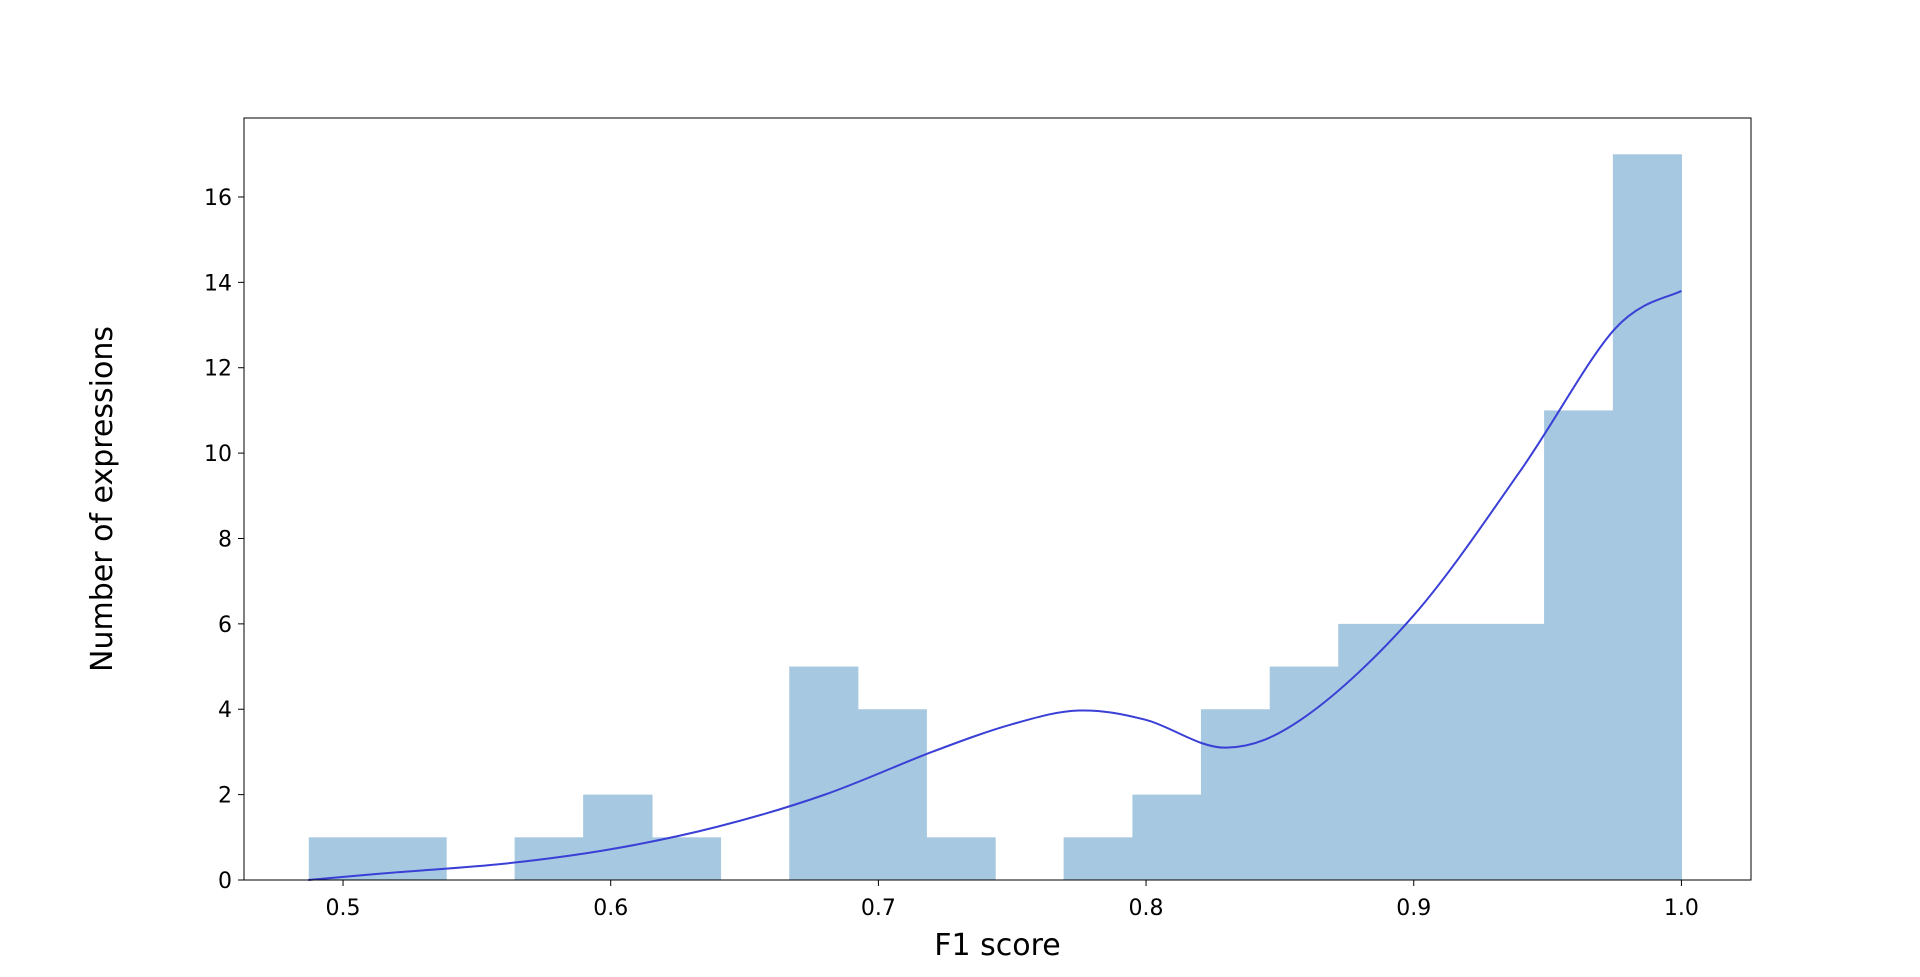 The image size is (1920, 977). I want to click on x-tick-label: 0.6, so click(610, 908).